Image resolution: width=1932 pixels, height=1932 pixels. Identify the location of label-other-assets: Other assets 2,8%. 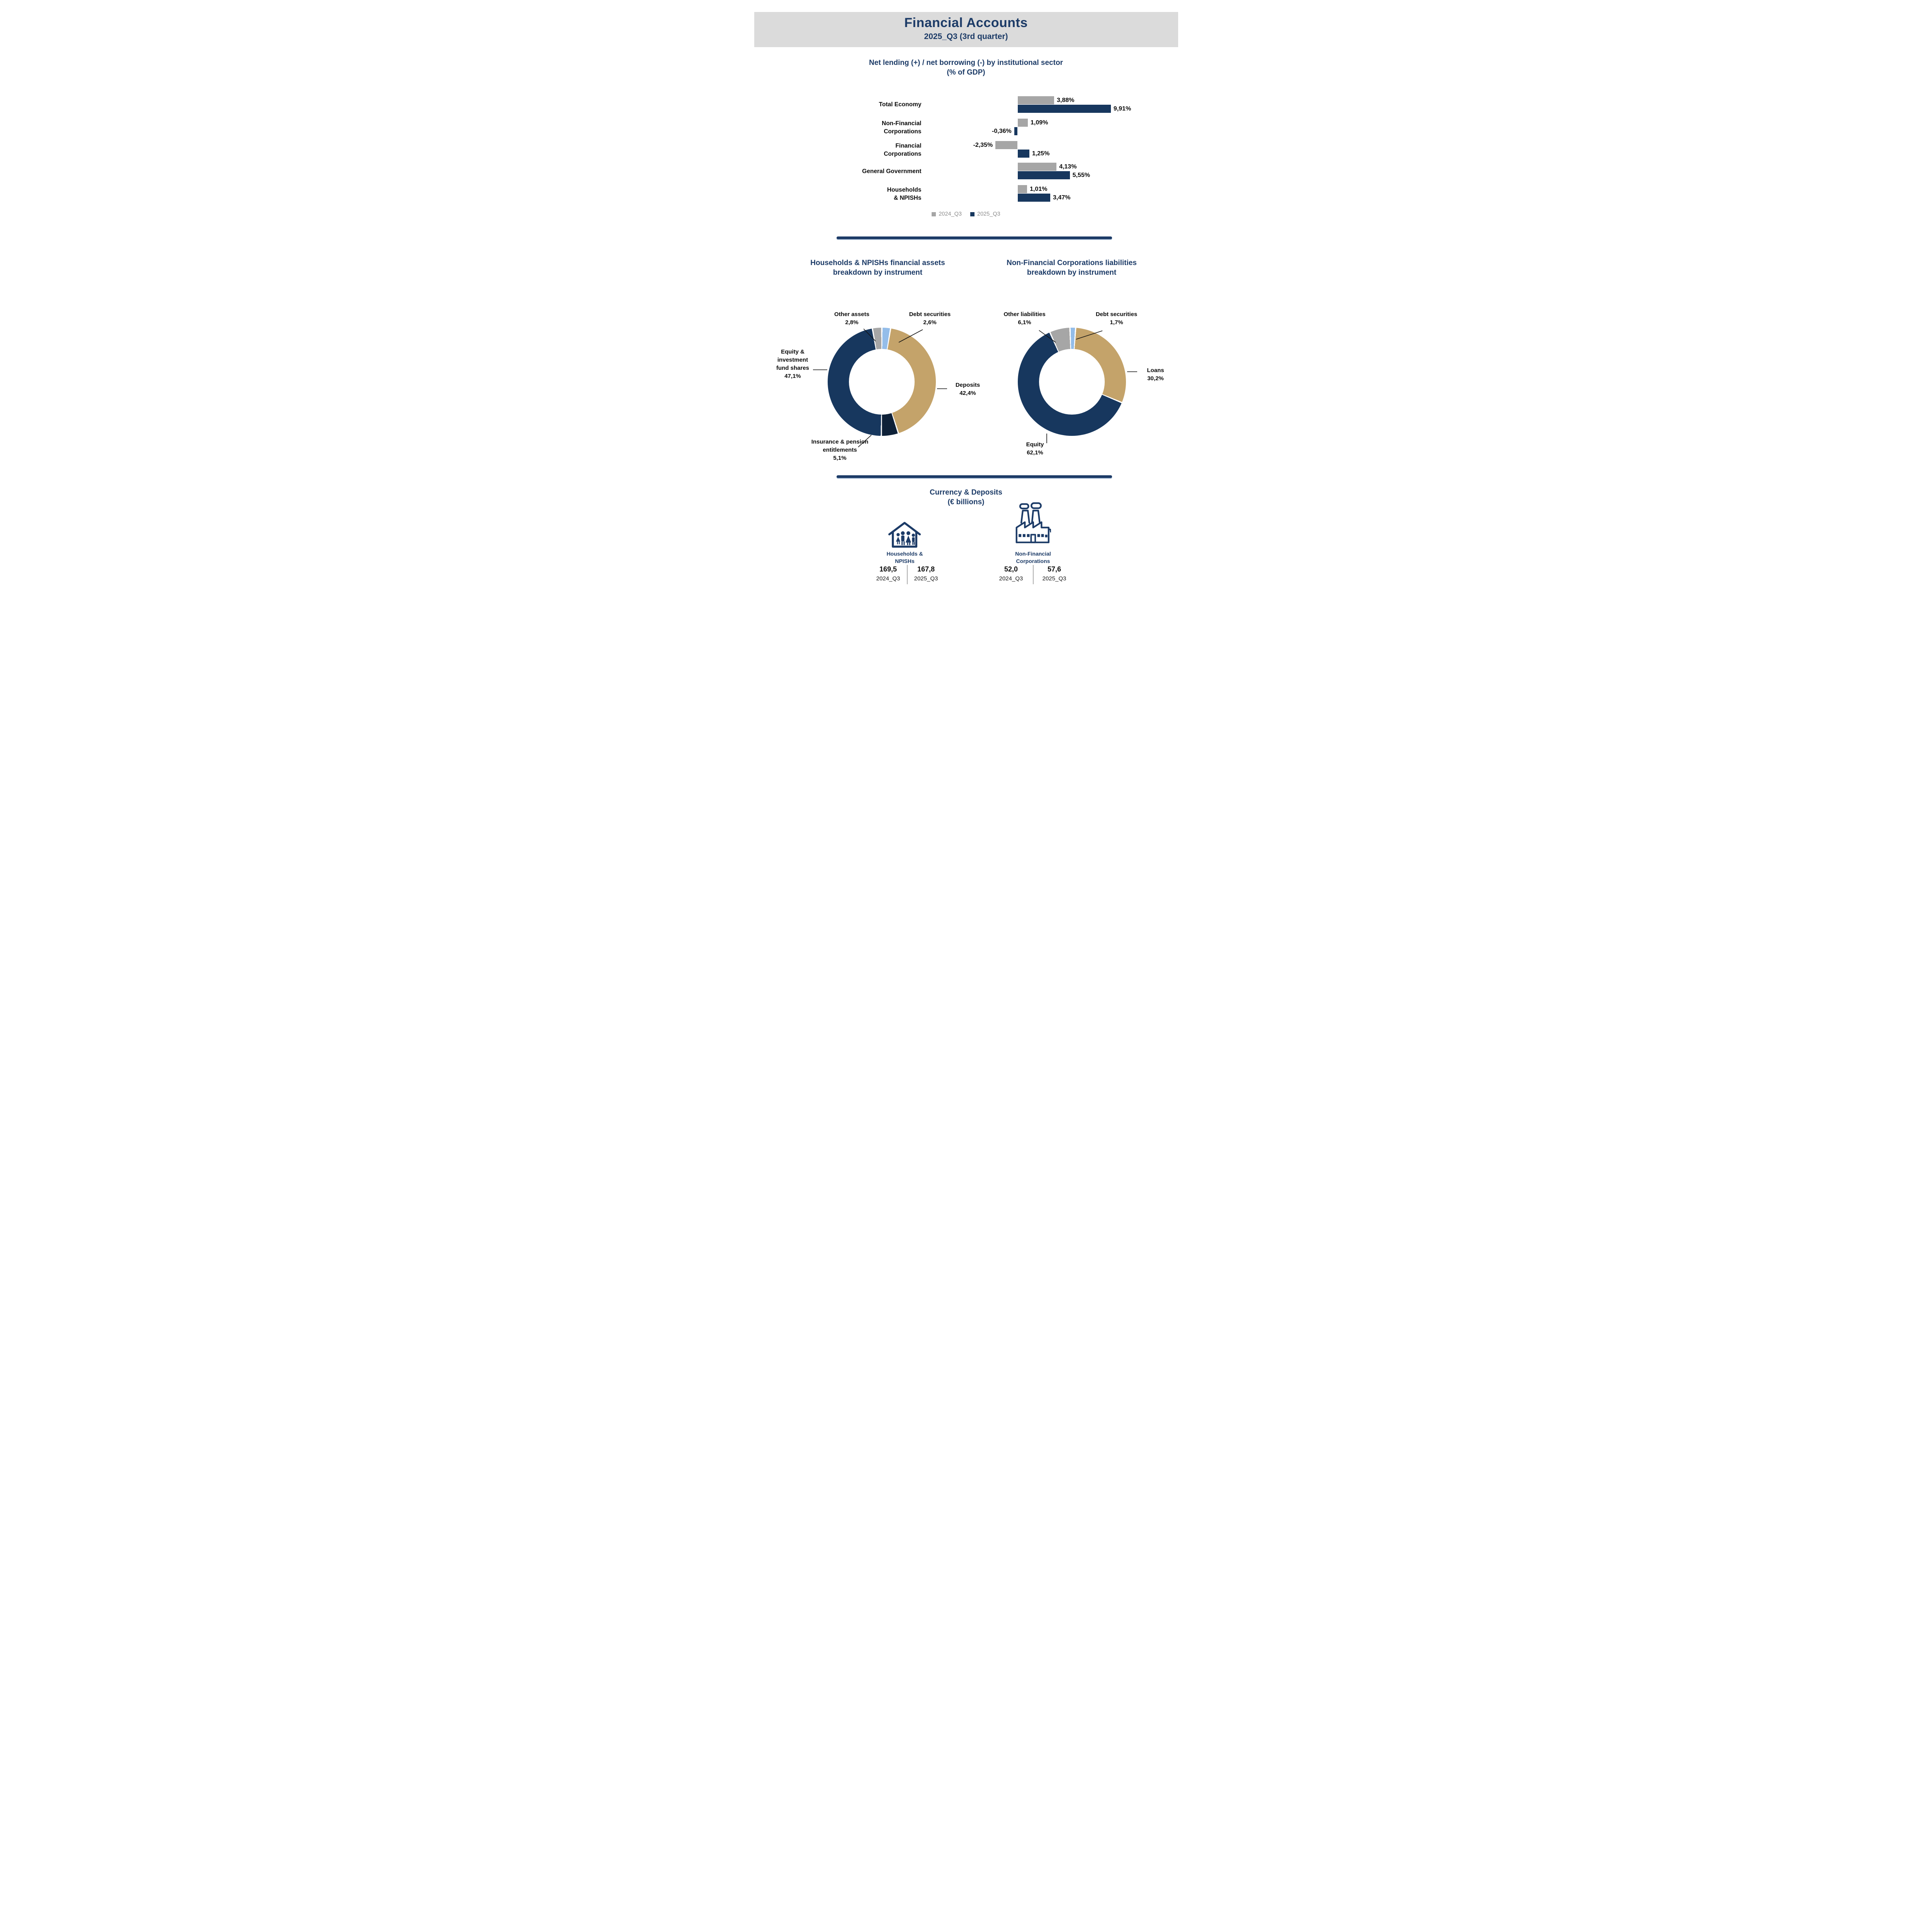
(851, 319).